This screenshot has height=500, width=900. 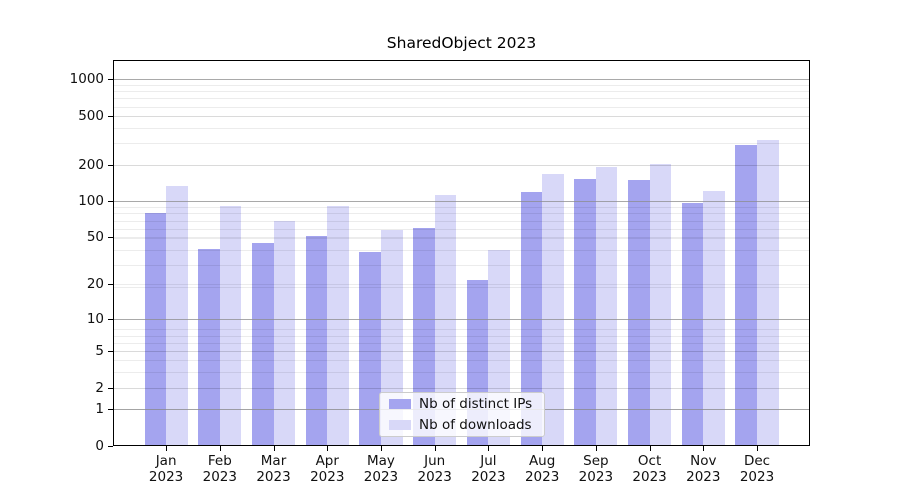 I want to click on x-tick-month: Nov, so click(x=703, y=460).